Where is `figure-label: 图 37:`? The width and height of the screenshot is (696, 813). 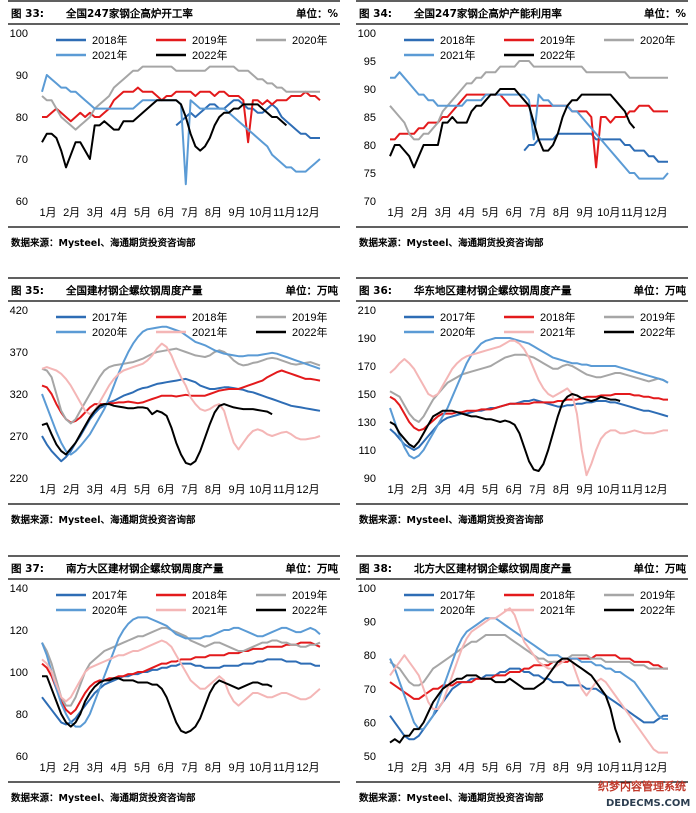
figure-label: 图 37: is located at coordinates (27, 569).